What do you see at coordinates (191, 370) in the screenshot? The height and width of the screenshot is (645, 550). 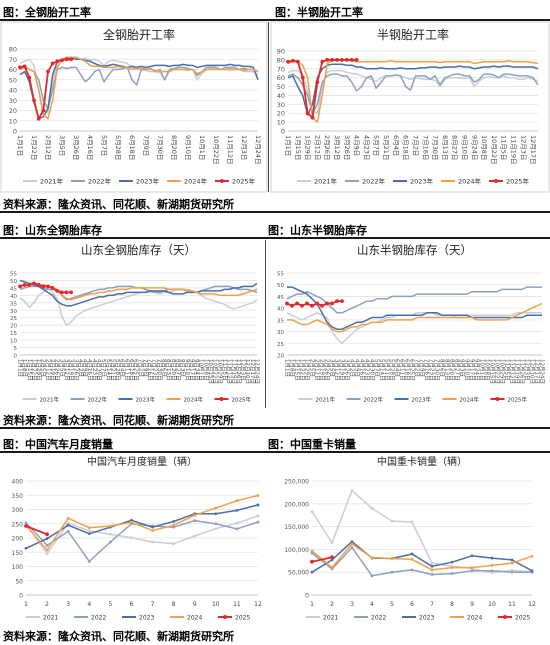 I see `x-tick-label: 9月17日` at bounding box center [191, 370].